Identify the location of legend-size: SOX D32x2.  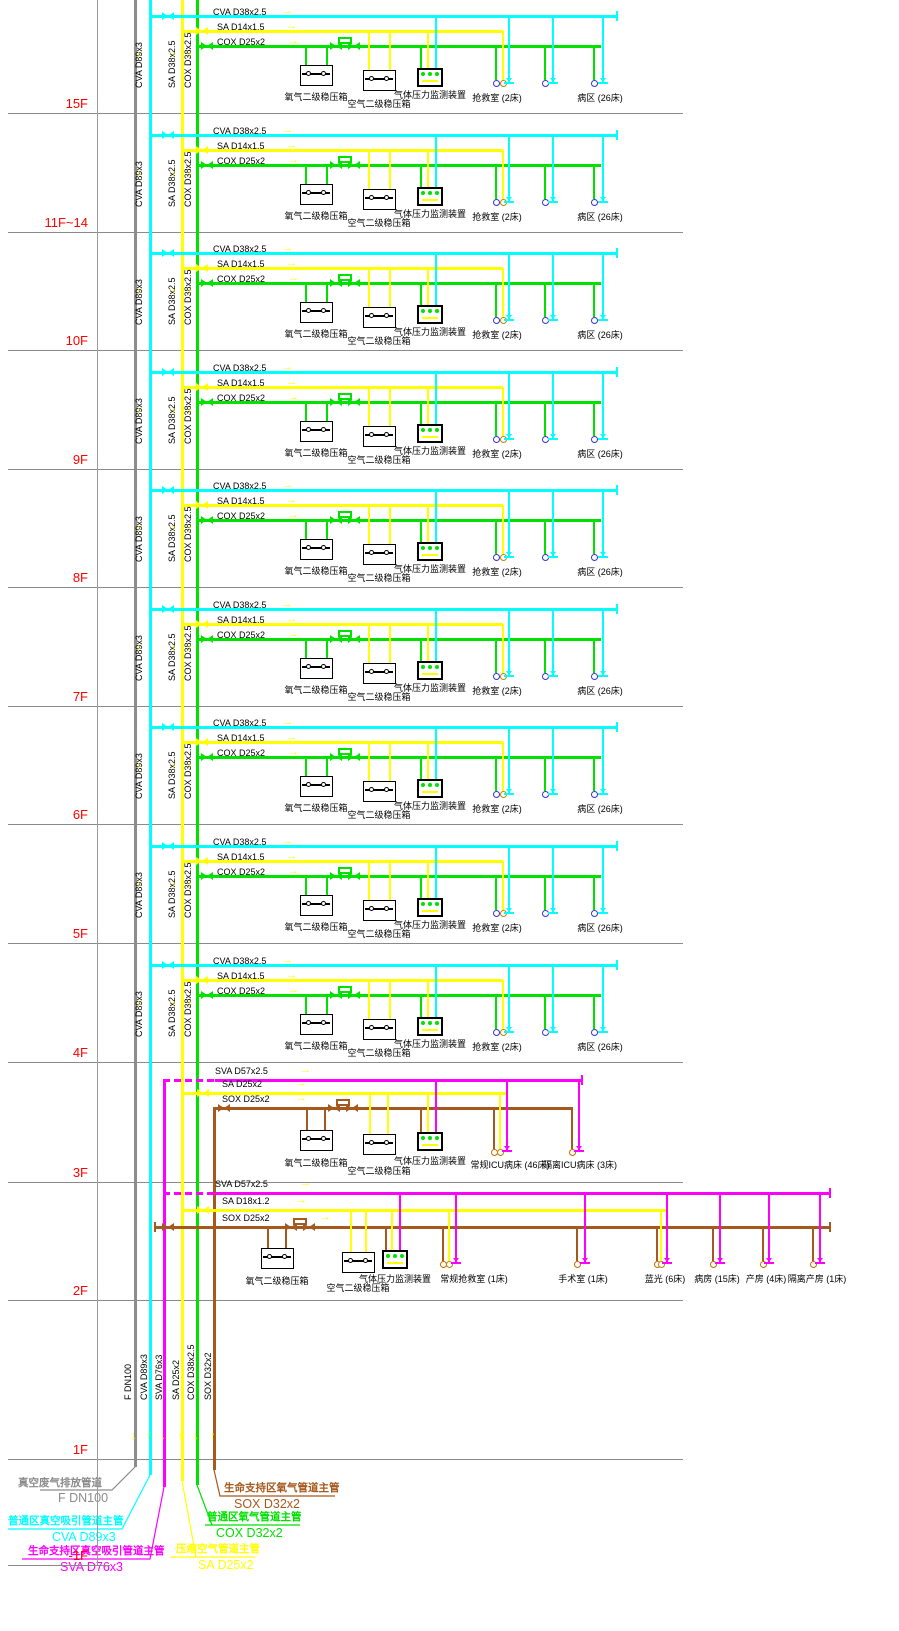
(267, 1504).